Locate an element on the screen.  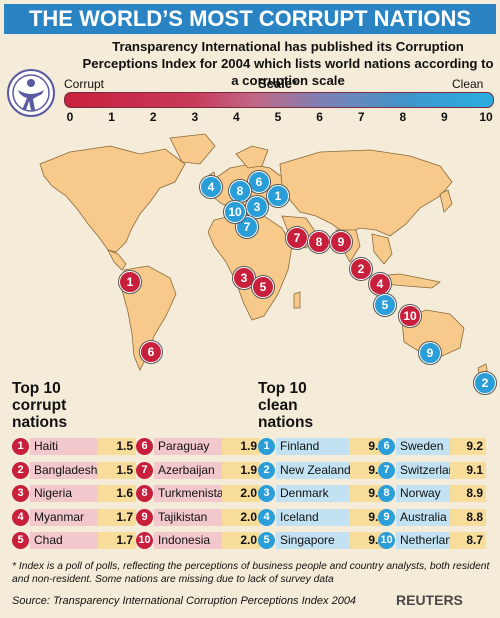
corrupt-row: 4 Myanmar 1.7 is located at coordinates (74, 517).